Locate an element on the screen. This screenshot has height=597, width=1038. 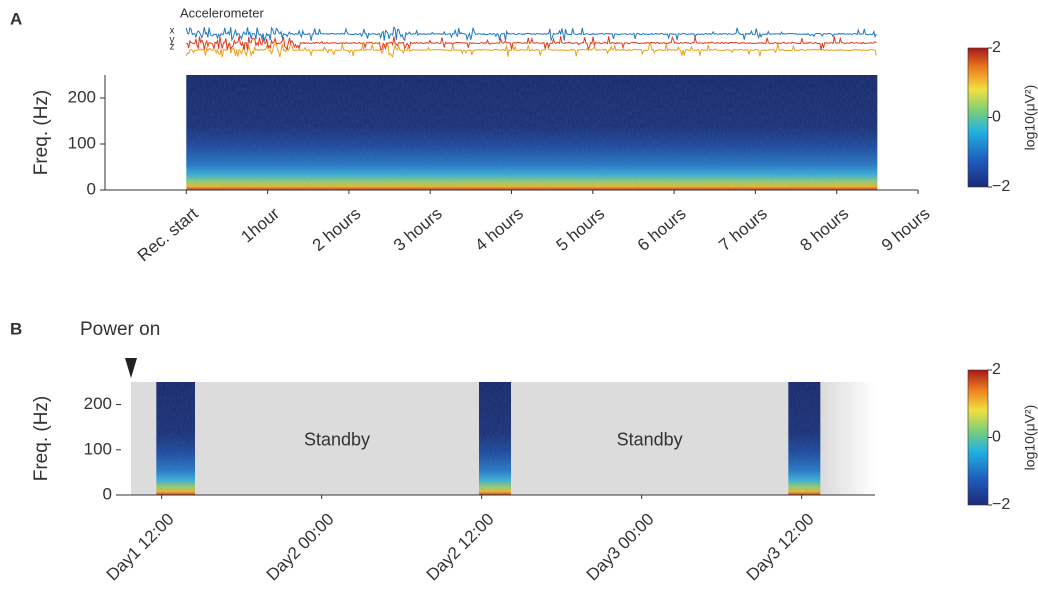
x-tick-label: 8 hours is located at coordinates (825, 229).